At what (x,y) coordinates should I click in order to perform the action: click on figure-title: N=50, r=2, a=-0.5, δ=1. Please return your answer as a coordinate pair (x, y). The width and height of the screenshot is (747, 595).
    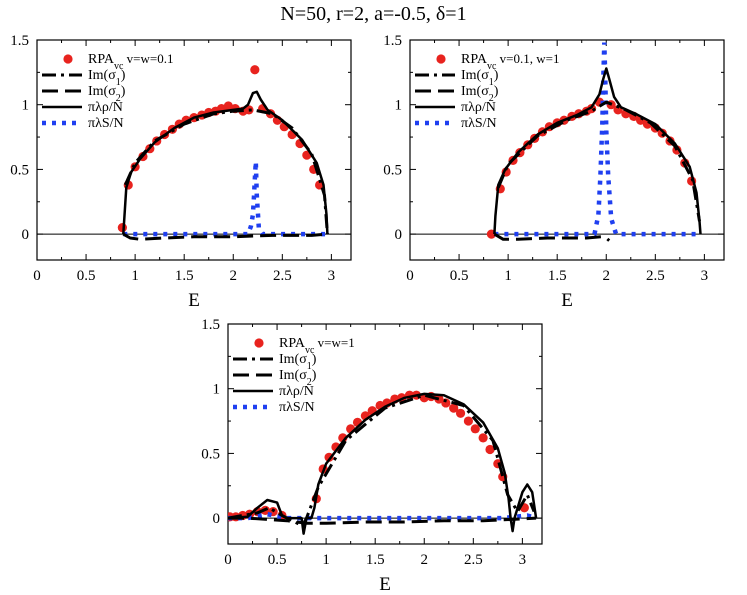
    Looking at the image, I should click on (373, 14).